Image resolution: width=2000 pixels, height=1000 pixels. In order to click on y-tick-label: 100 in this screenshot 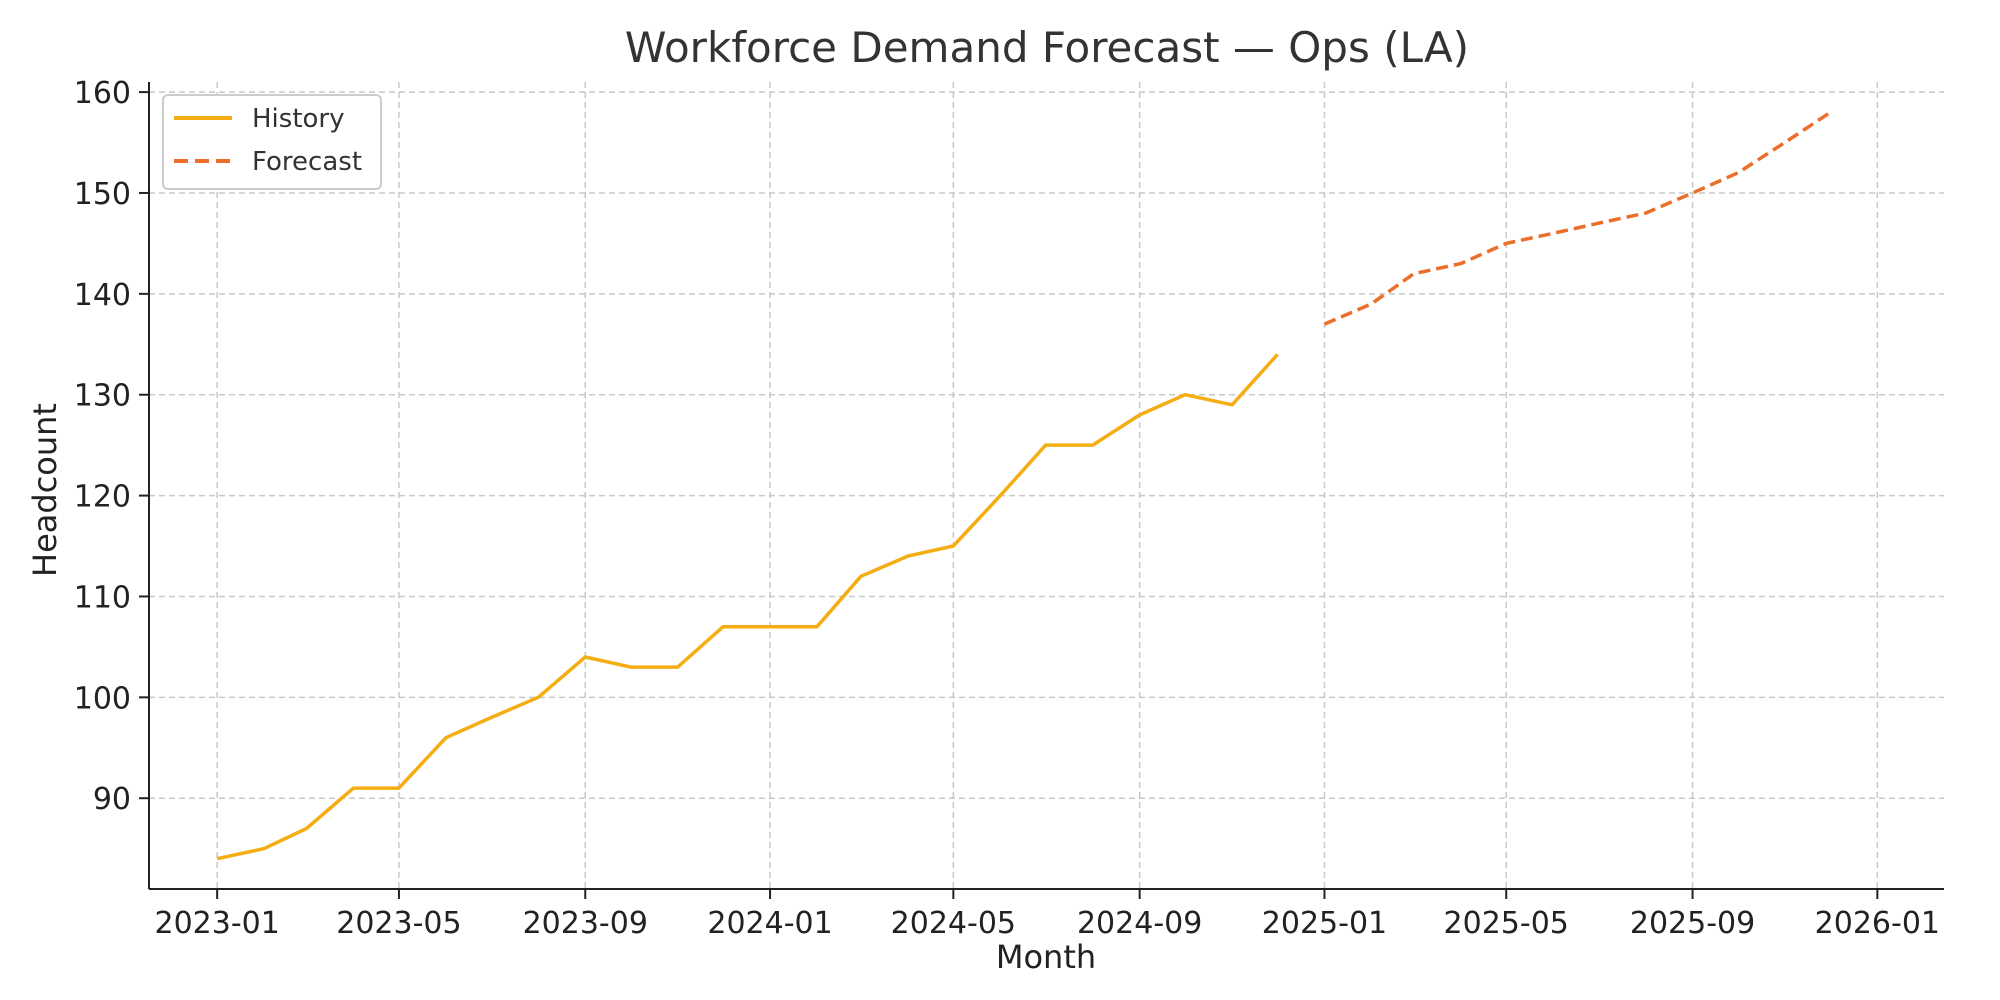, I will do `click(102, 698)`.